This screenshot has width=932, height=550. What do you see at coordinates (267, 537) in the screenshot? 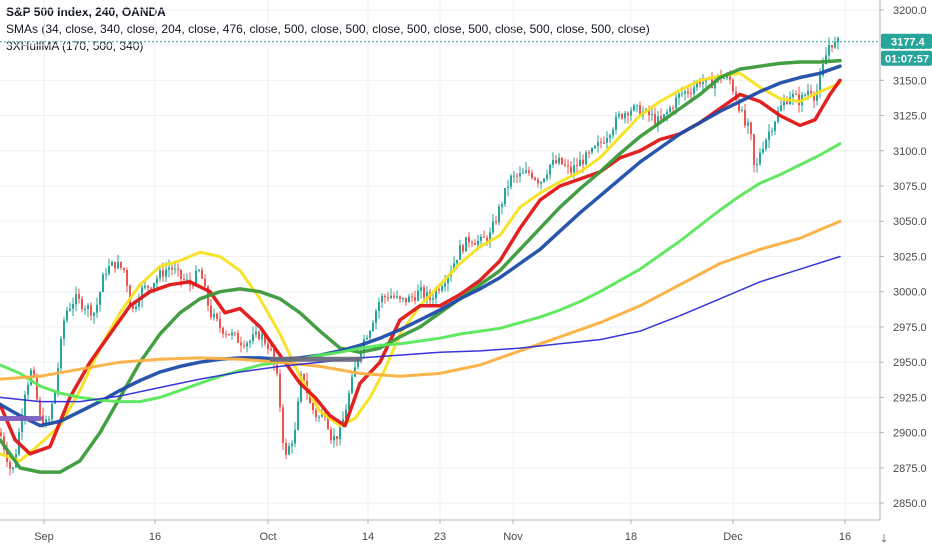
I see `x-tick-label: Oct` at bounding box center [267, 537].